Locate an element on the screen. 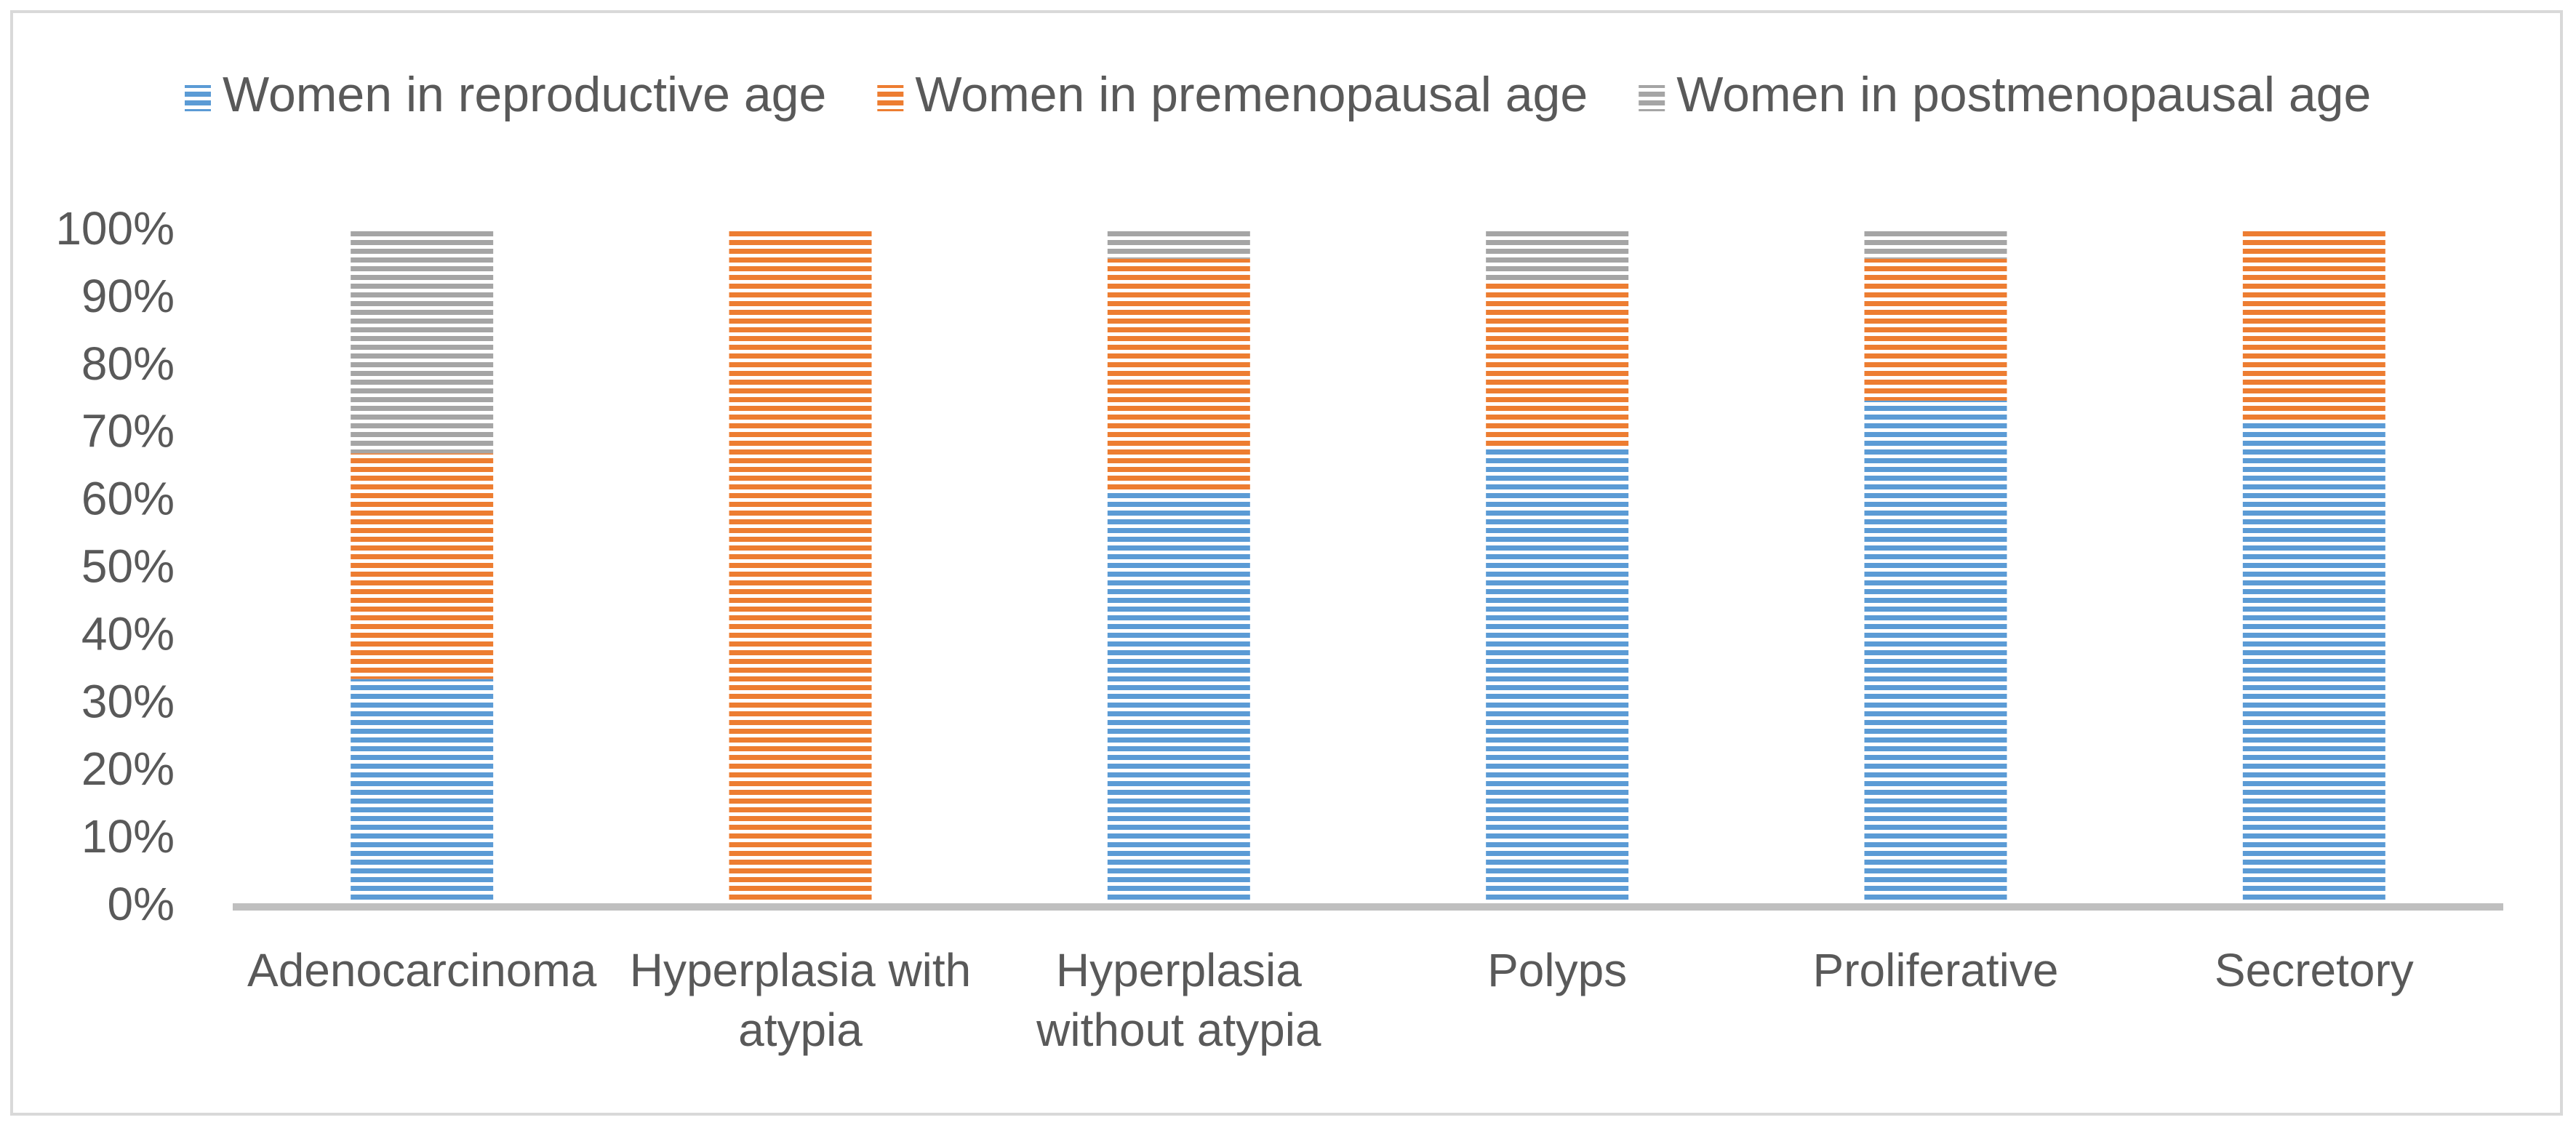 The image size is (2576, 1128). x-tick-label: Polyps is located at coordinates (1557, 970).